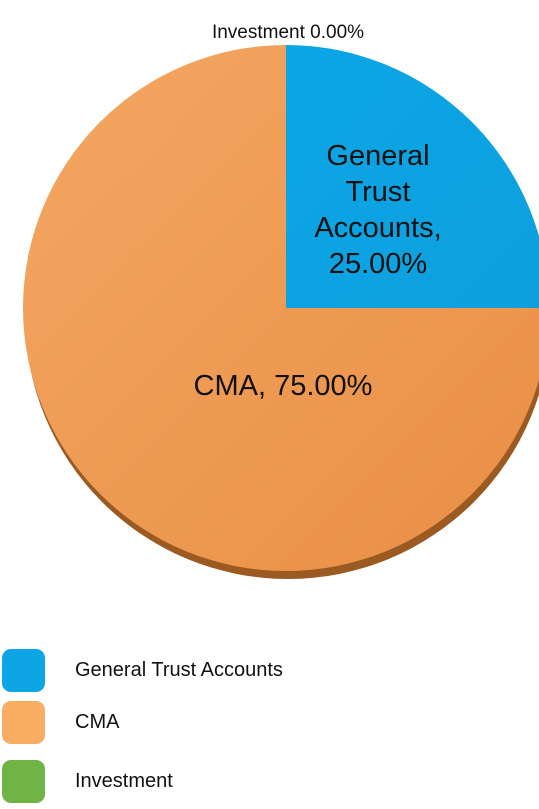  What do you see at coordinates (23, 722) in the screenshot?
I see `legend-swatch-cma` at bounding box center [23, 722].